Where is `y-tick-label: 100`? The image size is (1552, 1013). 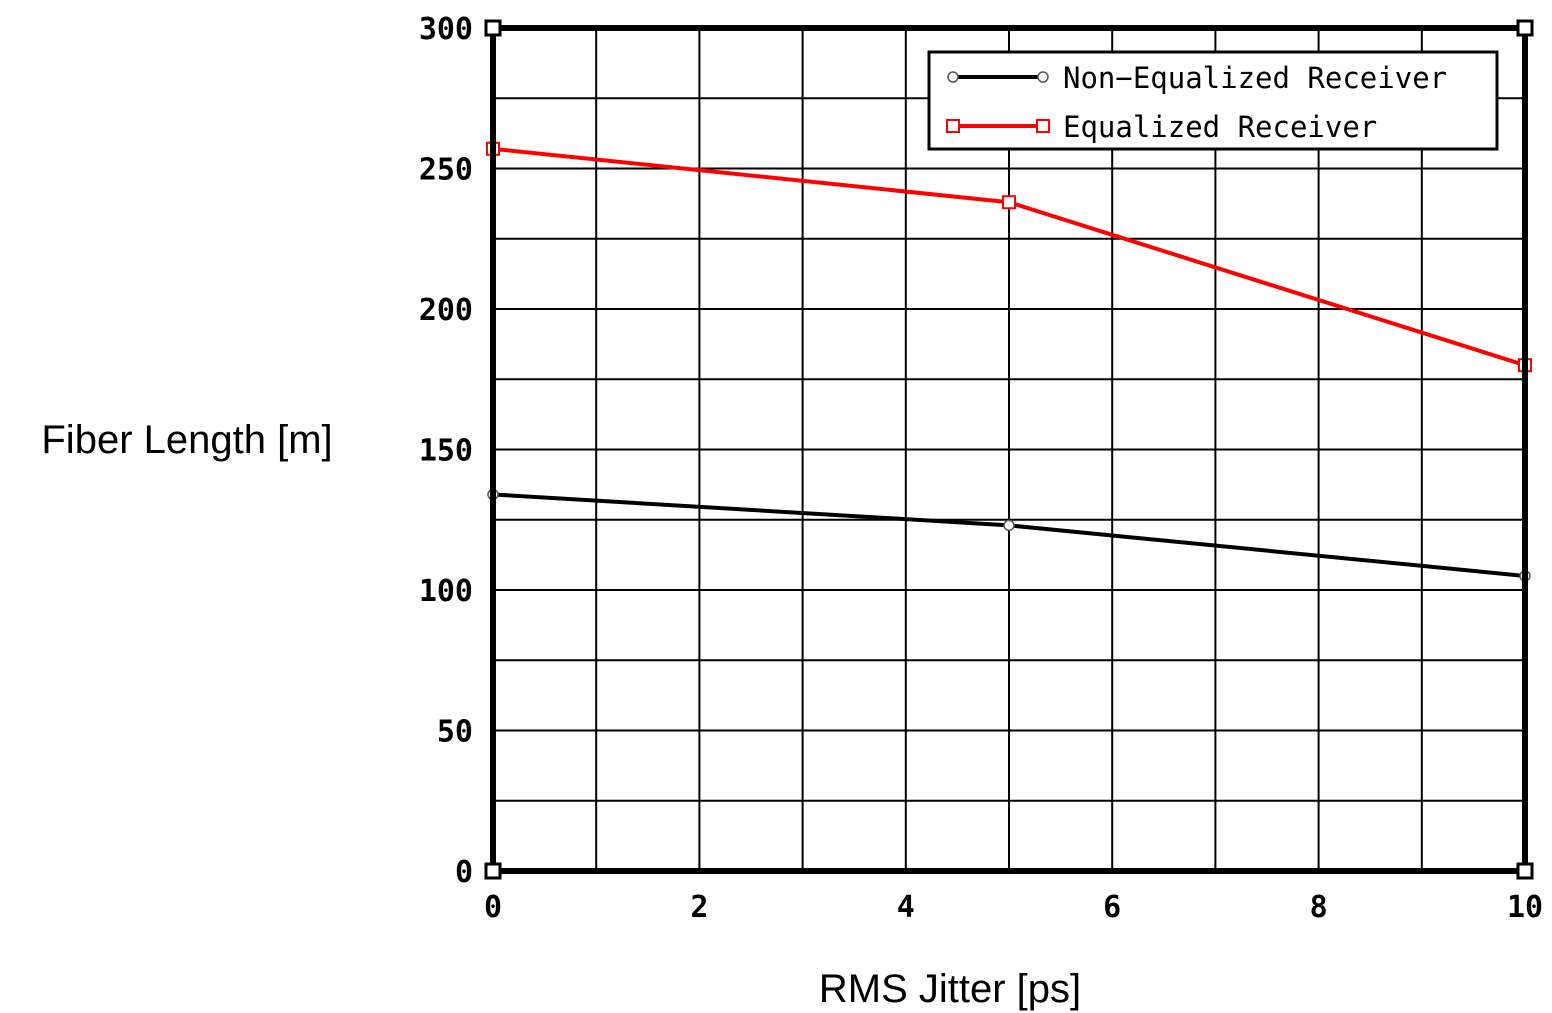 y-tick-label: 100 is located at coordinates (446, 591).